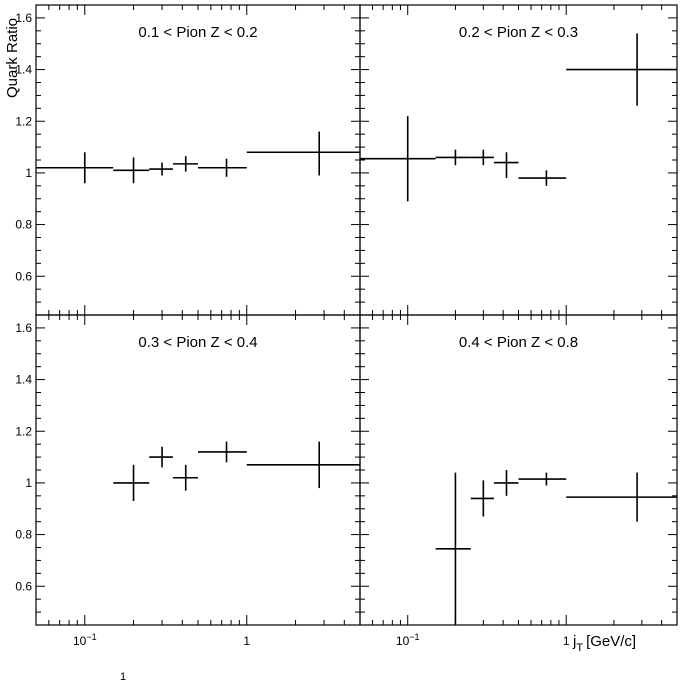  What do you see at coordinates (574, 641) in the screenshot?
I see `x-axis-label-main: j` at bounding box center [574, 641].